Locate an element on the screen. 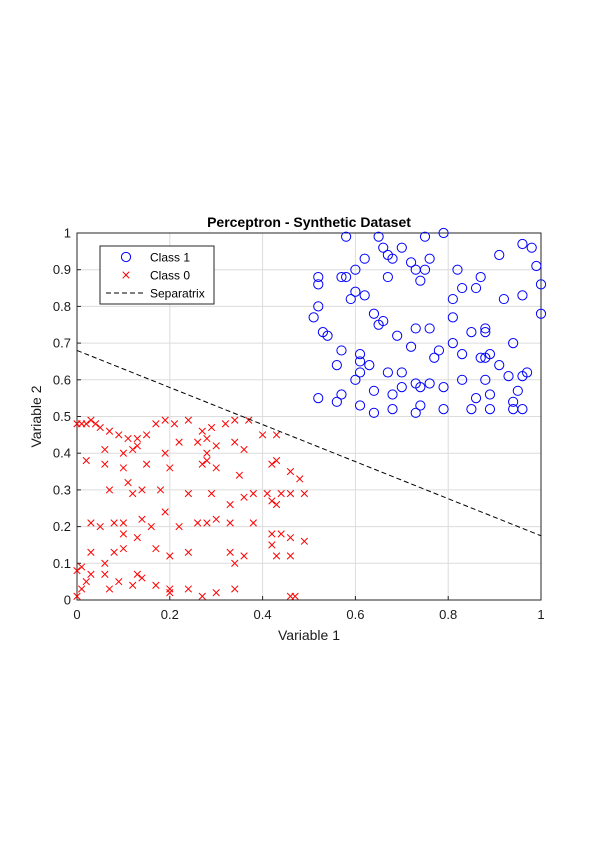  x-tick-label: 0.4 is located at coordinates (263, 614).